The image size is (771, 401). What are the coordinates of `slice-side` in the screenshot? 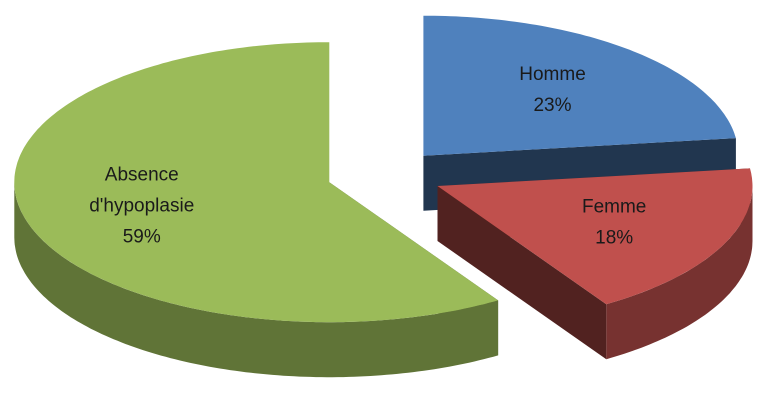 It's located at (679, 273).